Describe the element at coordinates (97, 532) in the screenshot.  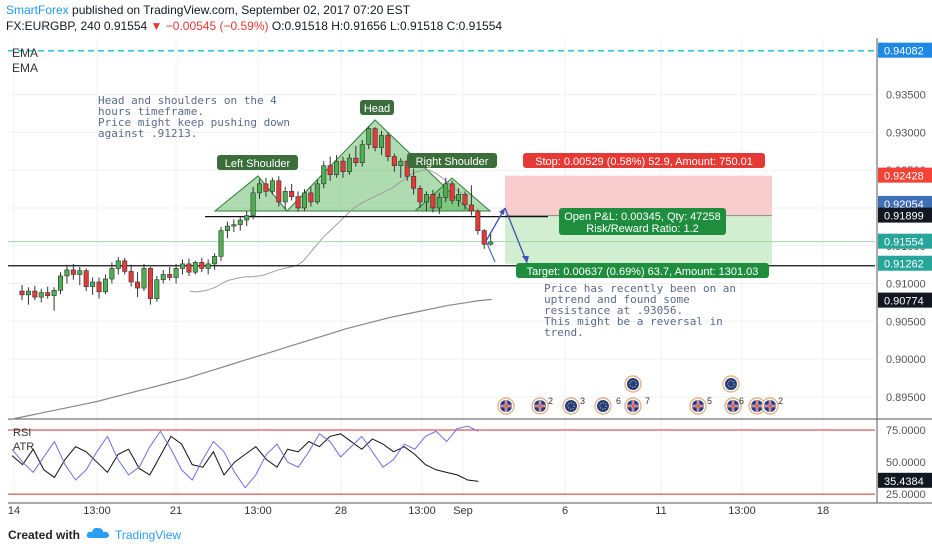
I see `tradingview-logo-icon` at that location.